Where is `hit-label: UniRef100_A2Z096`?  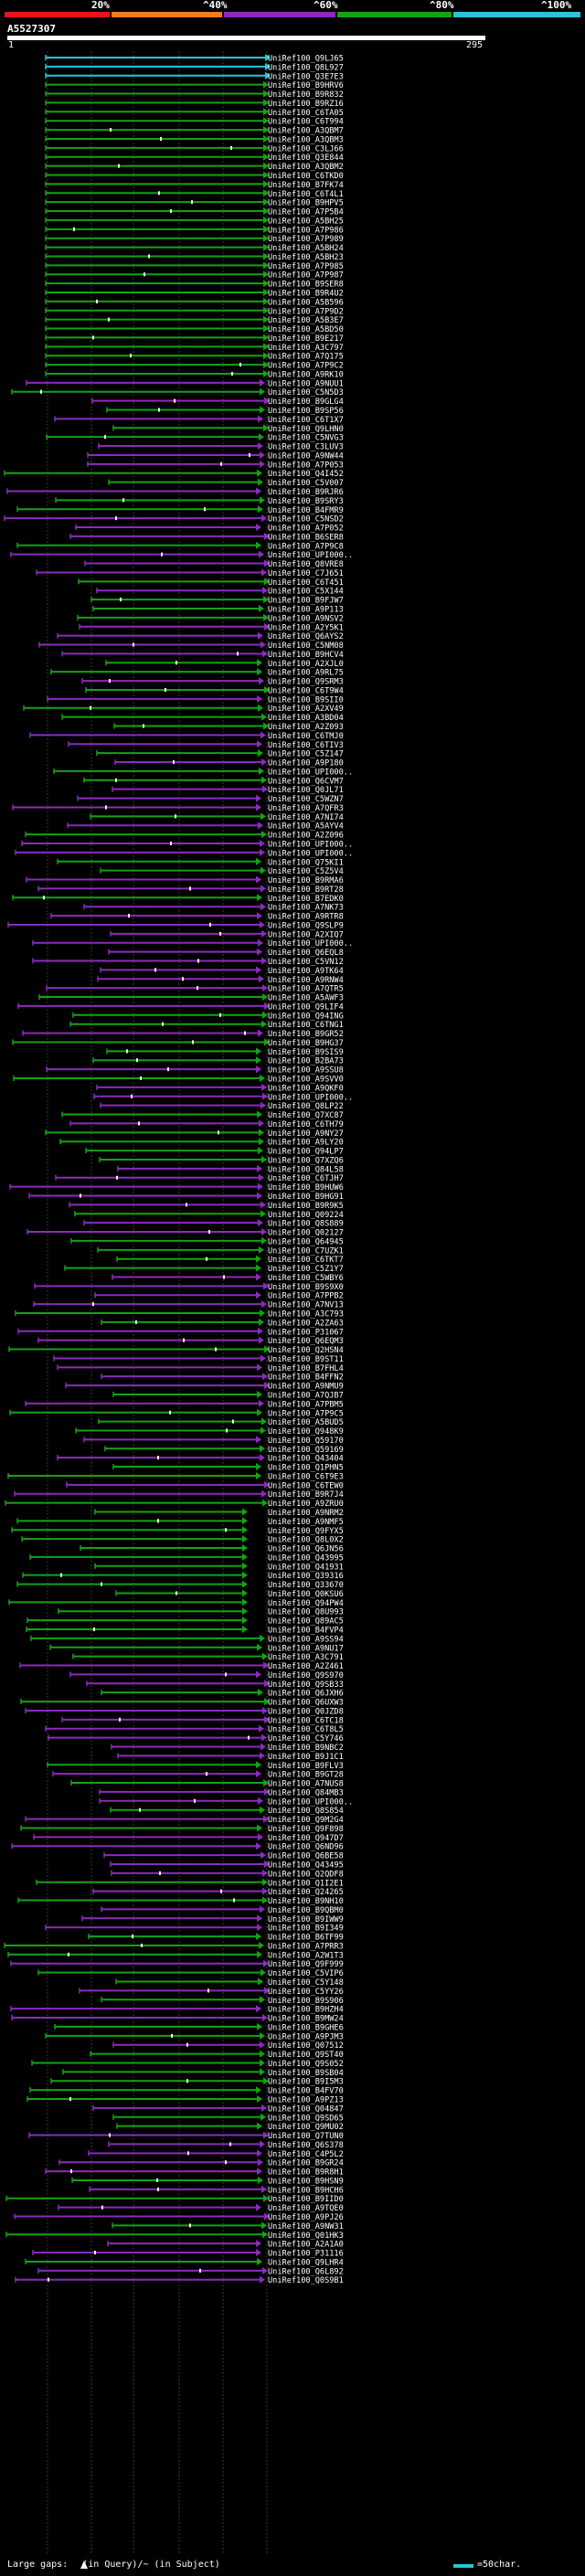
hit-label: UniRef100_A2Z096 is located at coordinates (306, 836).